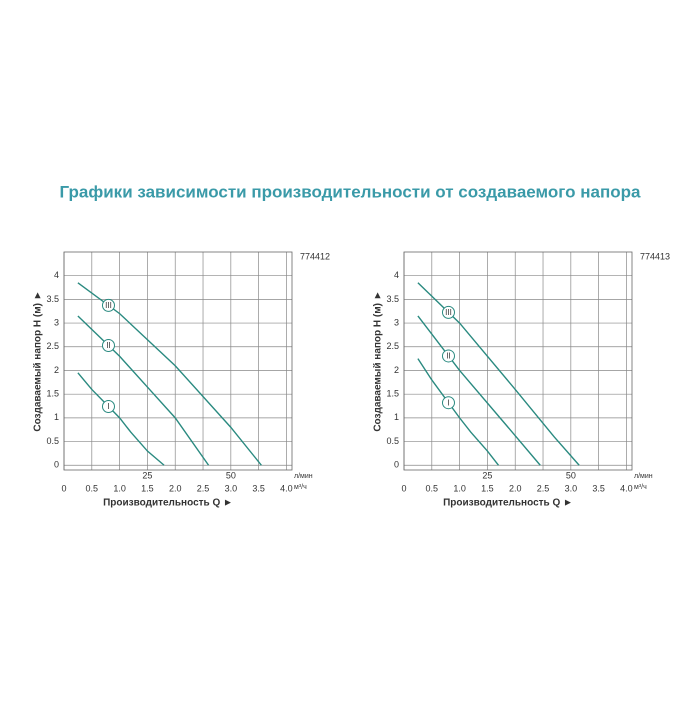 The image size is (700, 705). What do you see at coordinates (655, 256) in the screenshot?
I see `model-id: 774413` at bounding box center [655, 256].